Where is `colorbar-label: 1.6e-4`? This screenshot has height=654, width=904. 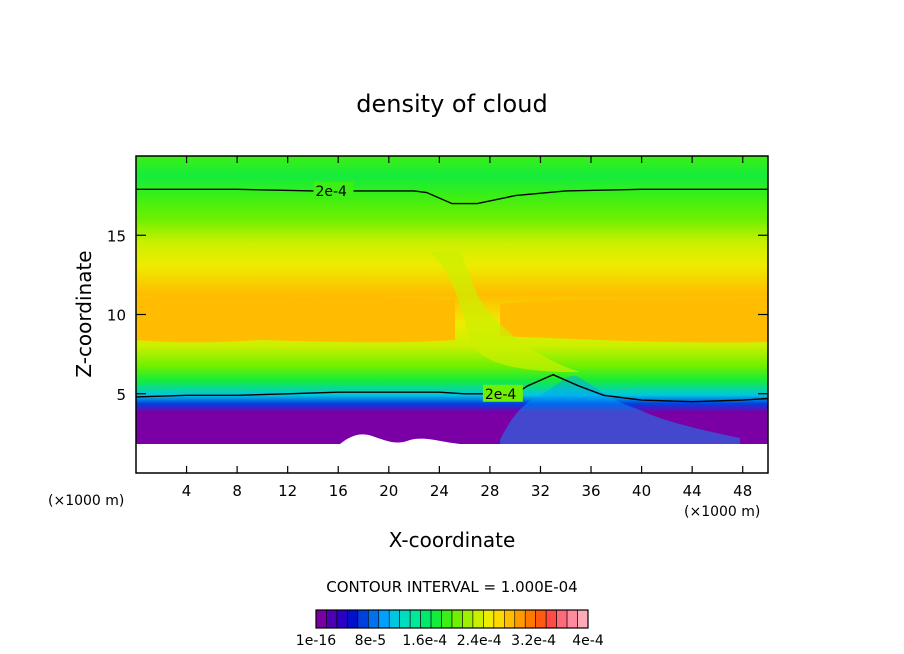
colorbar-label: 1.6e-4 is located at coordinates (424, 641).